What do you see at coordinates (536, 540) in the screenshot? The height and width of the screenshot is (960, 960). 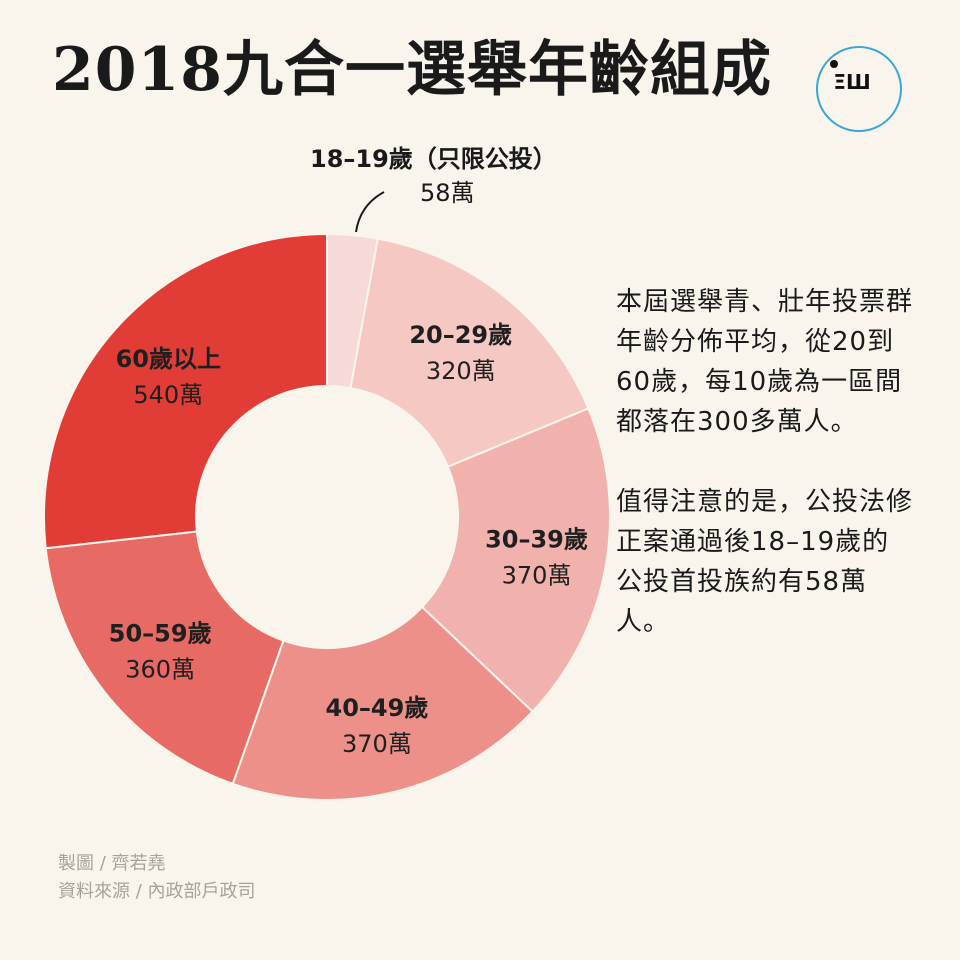 I see `slice-category-label-2: 30–39歲` at bounding box center [536, 540].